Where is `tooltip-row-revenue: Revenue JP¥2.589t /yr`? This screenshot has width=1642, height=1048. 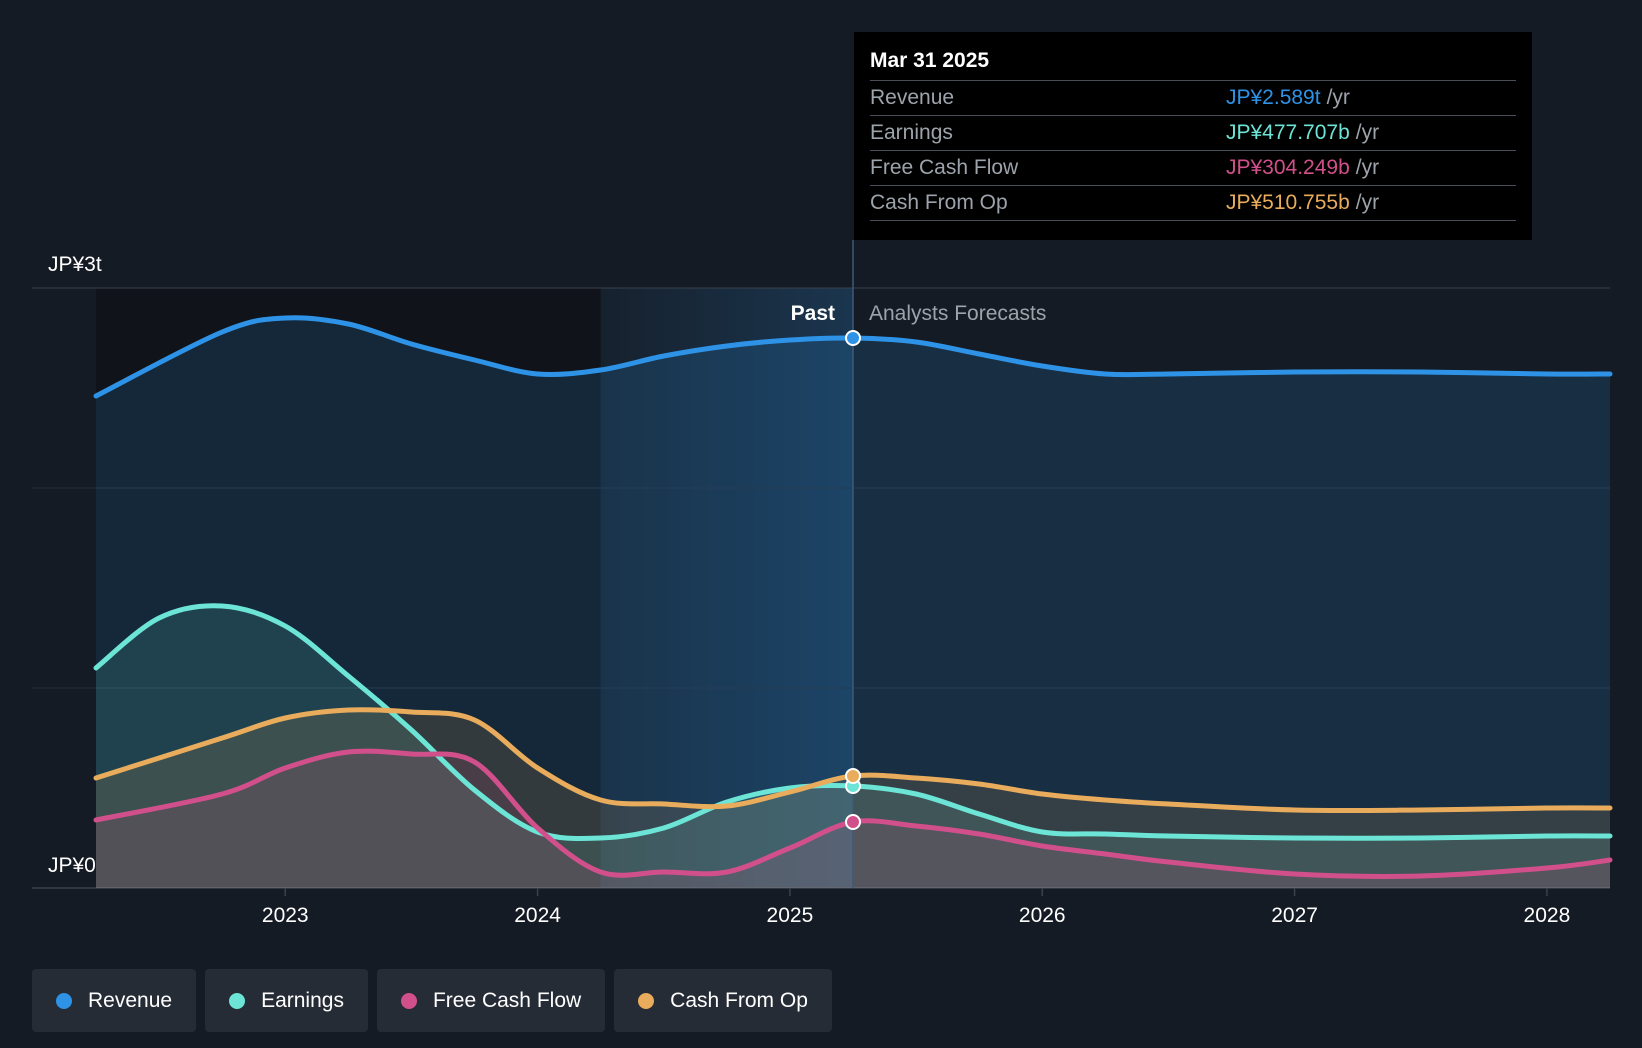
tooltip-row-revenue: Revenue JP¥2.589t /yr is located at coordinates (1193, 98).